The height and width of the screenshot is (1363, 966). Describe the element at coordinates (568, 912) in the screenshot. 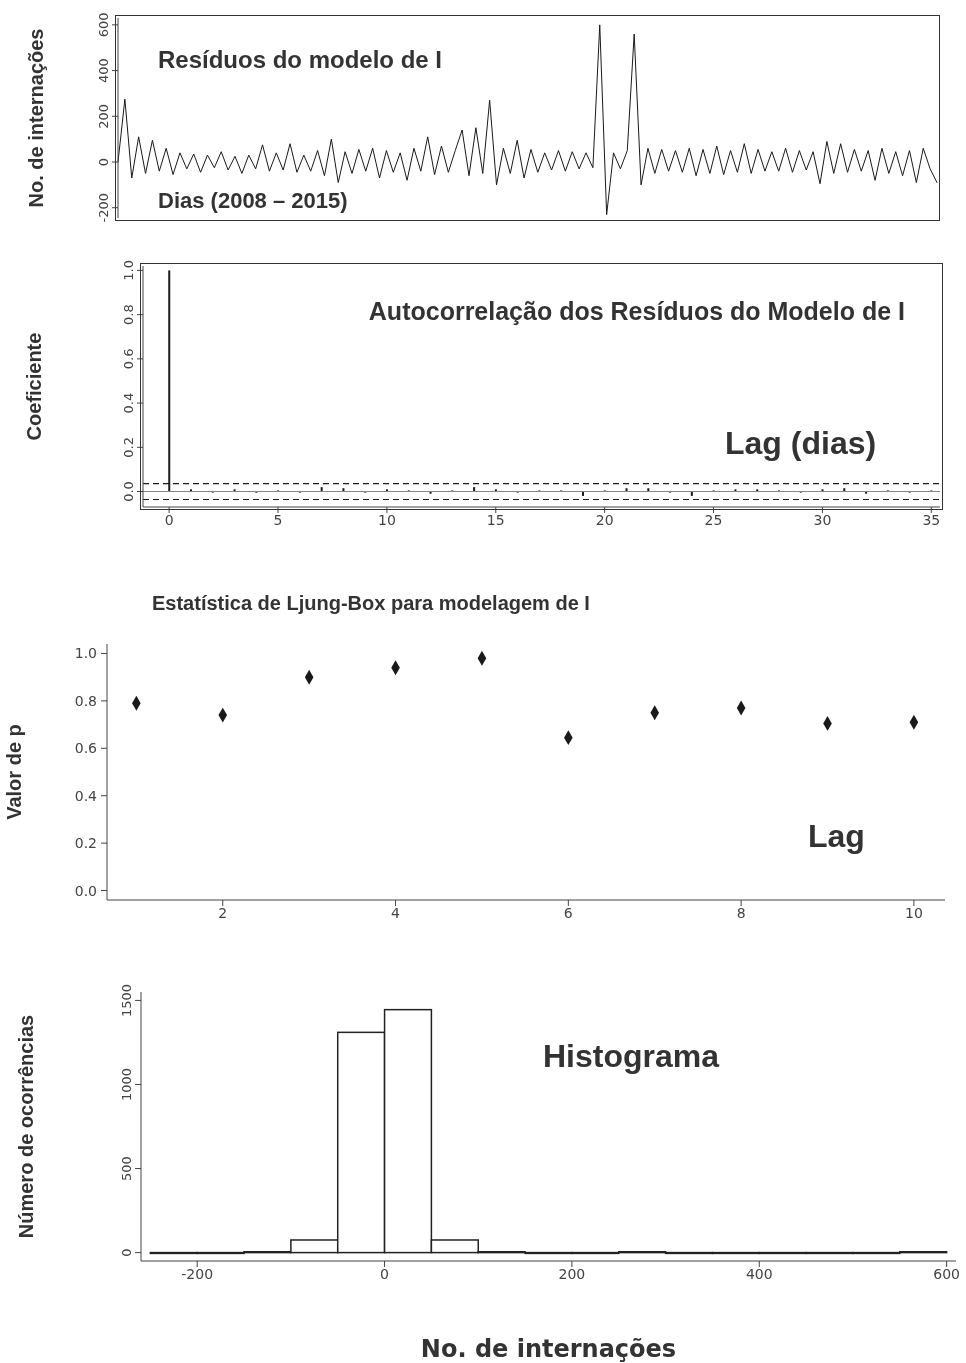

I see `x-tick-label: 6` at that location.